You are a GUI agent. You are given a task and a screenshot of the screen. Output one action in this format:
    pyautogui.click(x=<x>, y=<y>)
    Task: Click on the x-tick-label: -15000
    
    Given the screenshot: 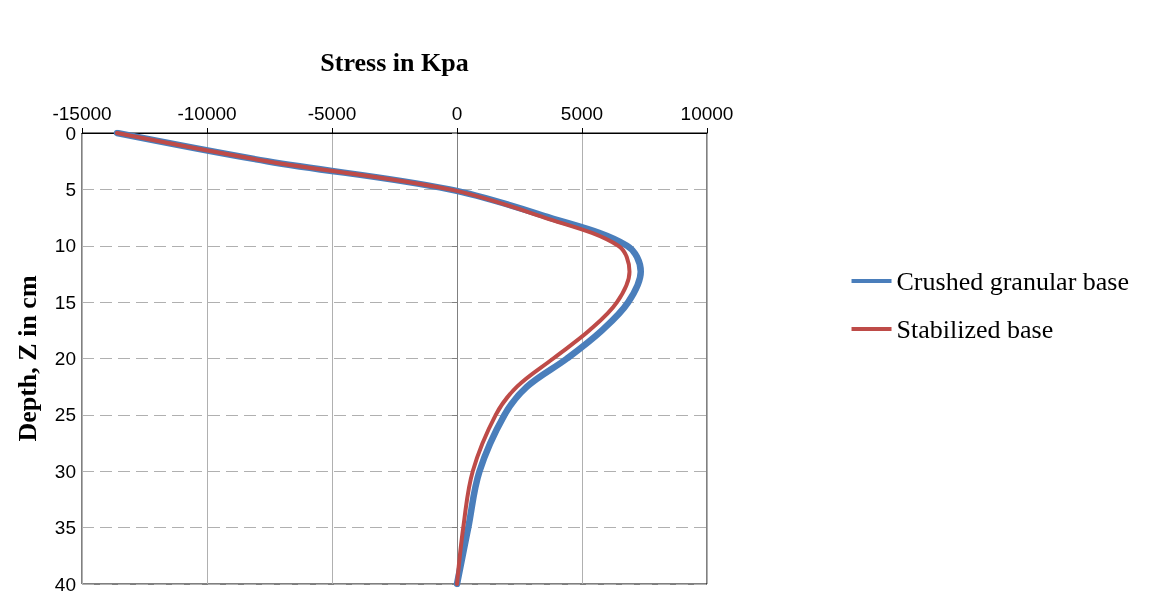 What is the action you would take?
    pyautogui.click(x=82, y=113)
    